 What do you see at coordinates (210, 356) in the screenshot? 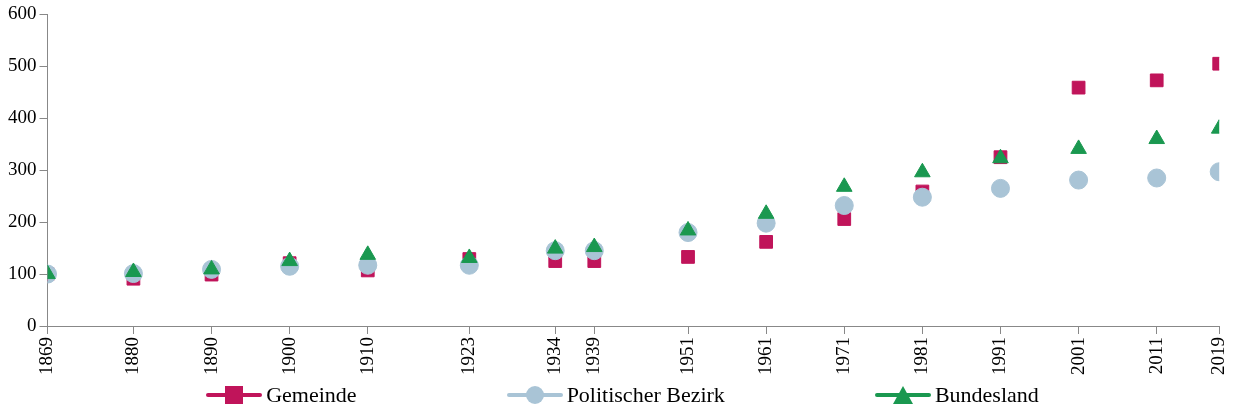
I see `x-tick-label: 1890` at bounding box center [210, 356].